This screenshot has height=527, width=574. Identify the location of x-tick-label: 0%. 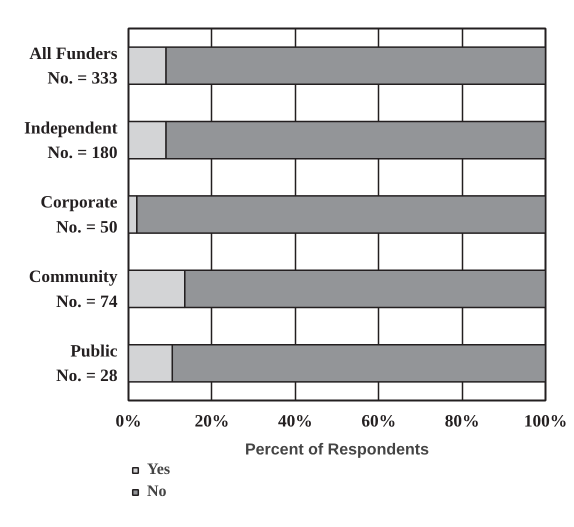
(129, 421).